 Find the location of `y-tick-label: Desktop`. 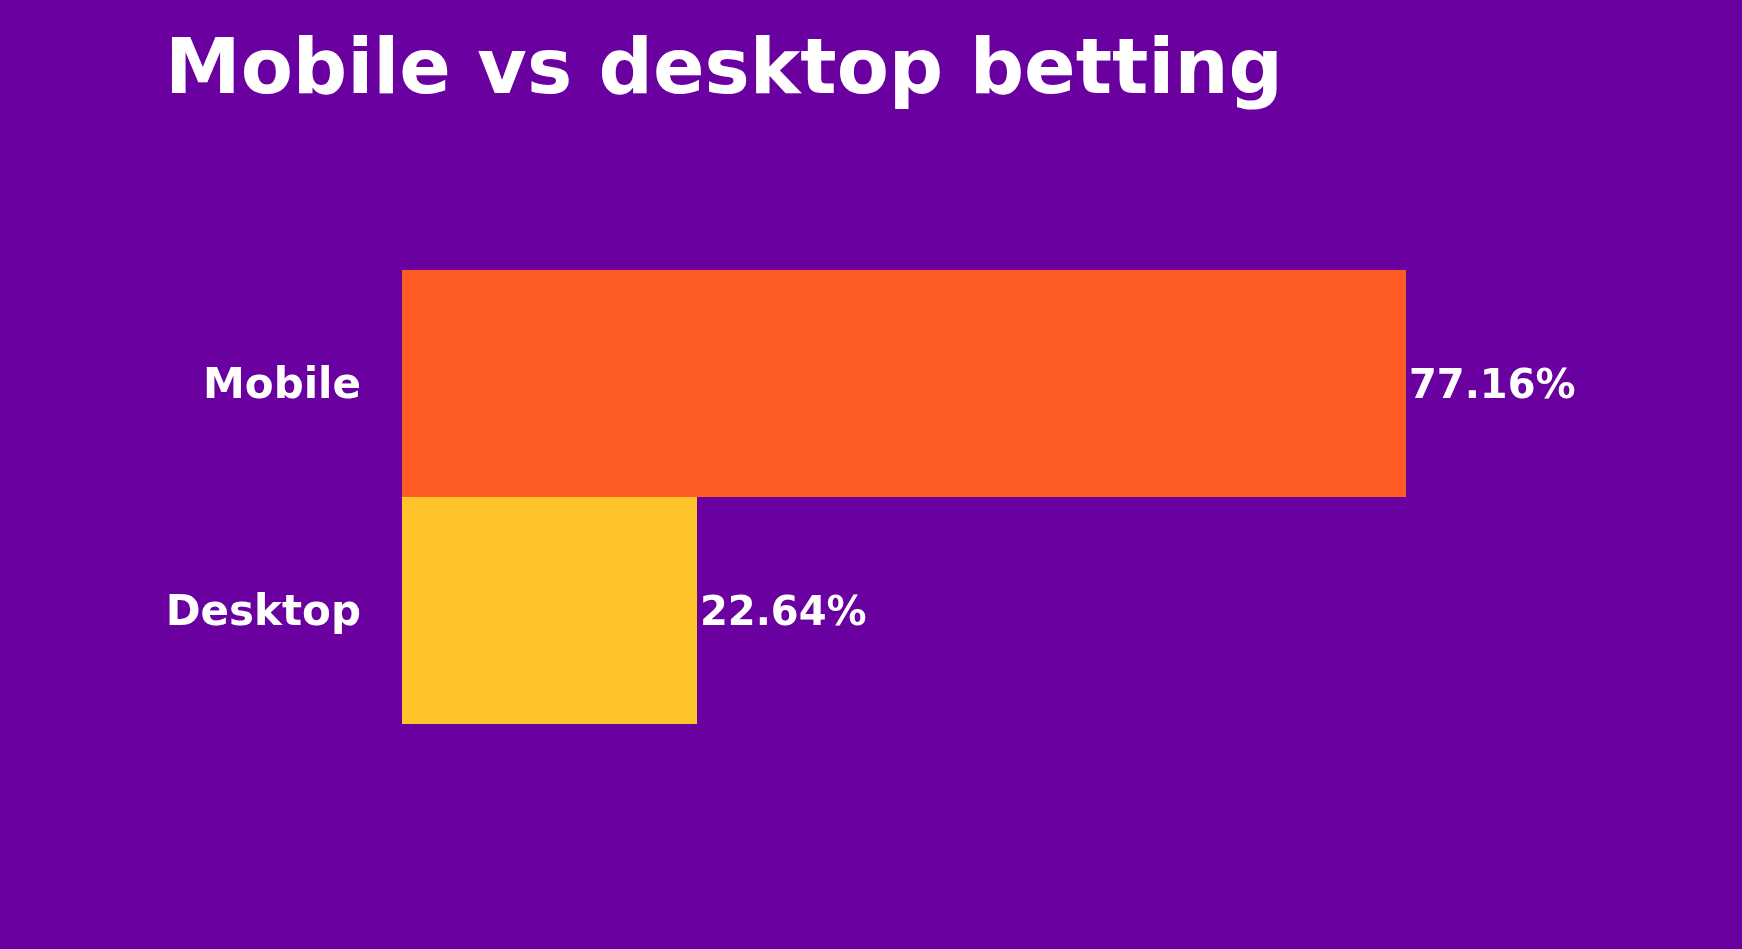

y-tick-label: Desktop is located at coordinates (263, 611).